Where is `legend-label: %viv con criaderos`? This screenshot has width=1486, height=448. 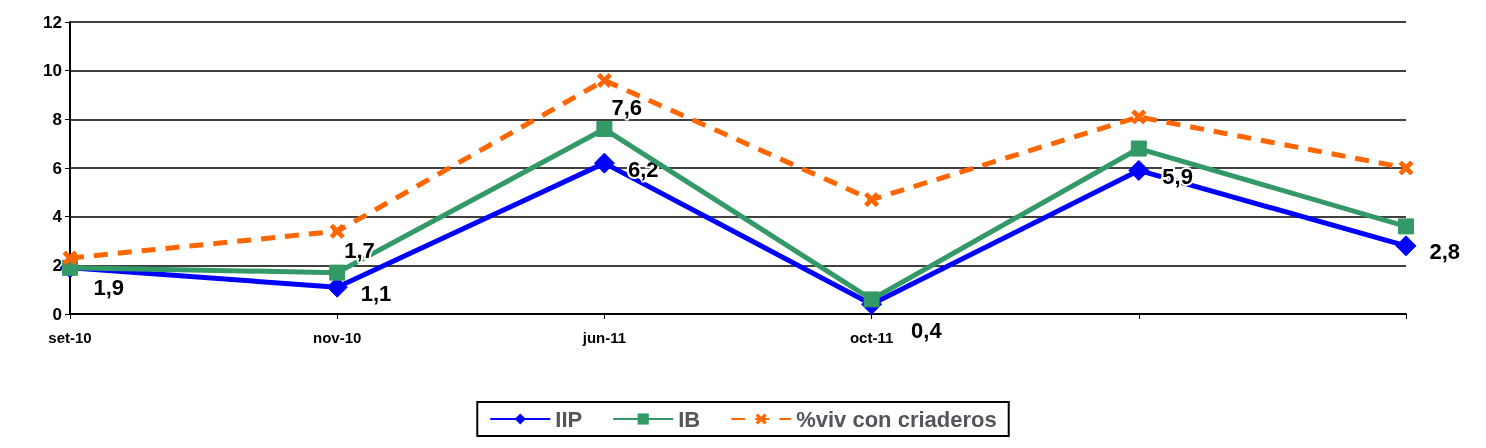
legend-label: %viv con criaderos is located at coordinates (896, 419).